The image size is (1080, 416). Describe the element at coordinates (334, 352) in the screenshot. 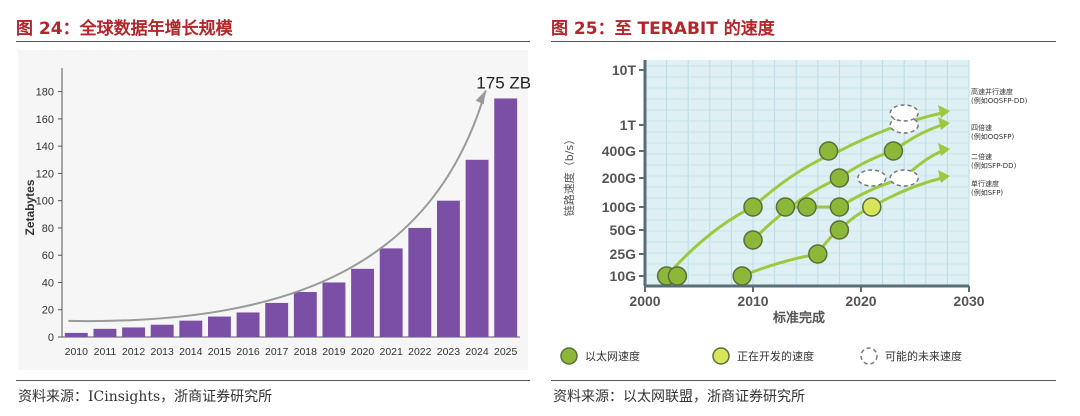

I see `x-tick-label: 2019` at that location.